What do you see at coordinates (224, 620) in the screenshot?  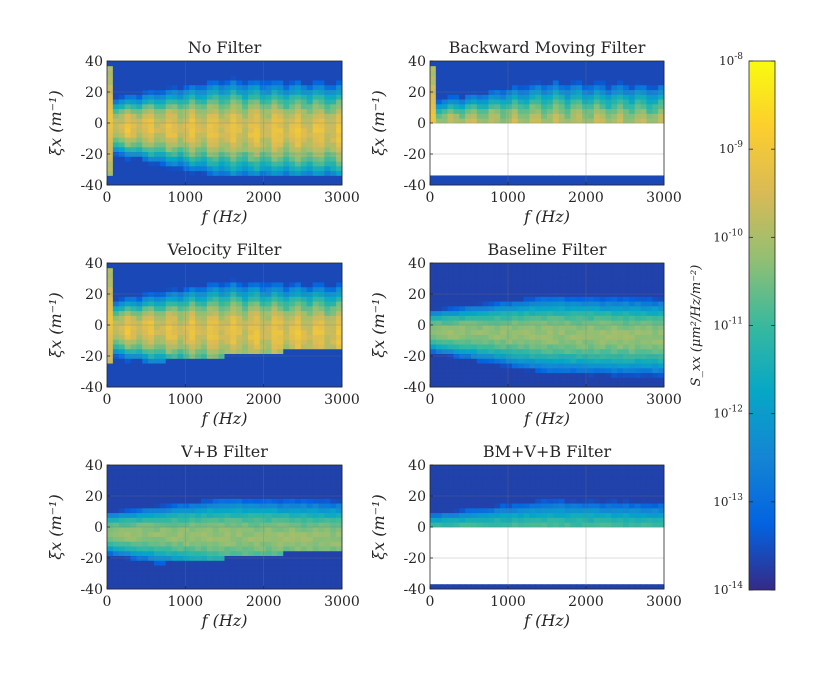 I see `x-axis-label: f (Hz)` at bounding box center [224, 620].